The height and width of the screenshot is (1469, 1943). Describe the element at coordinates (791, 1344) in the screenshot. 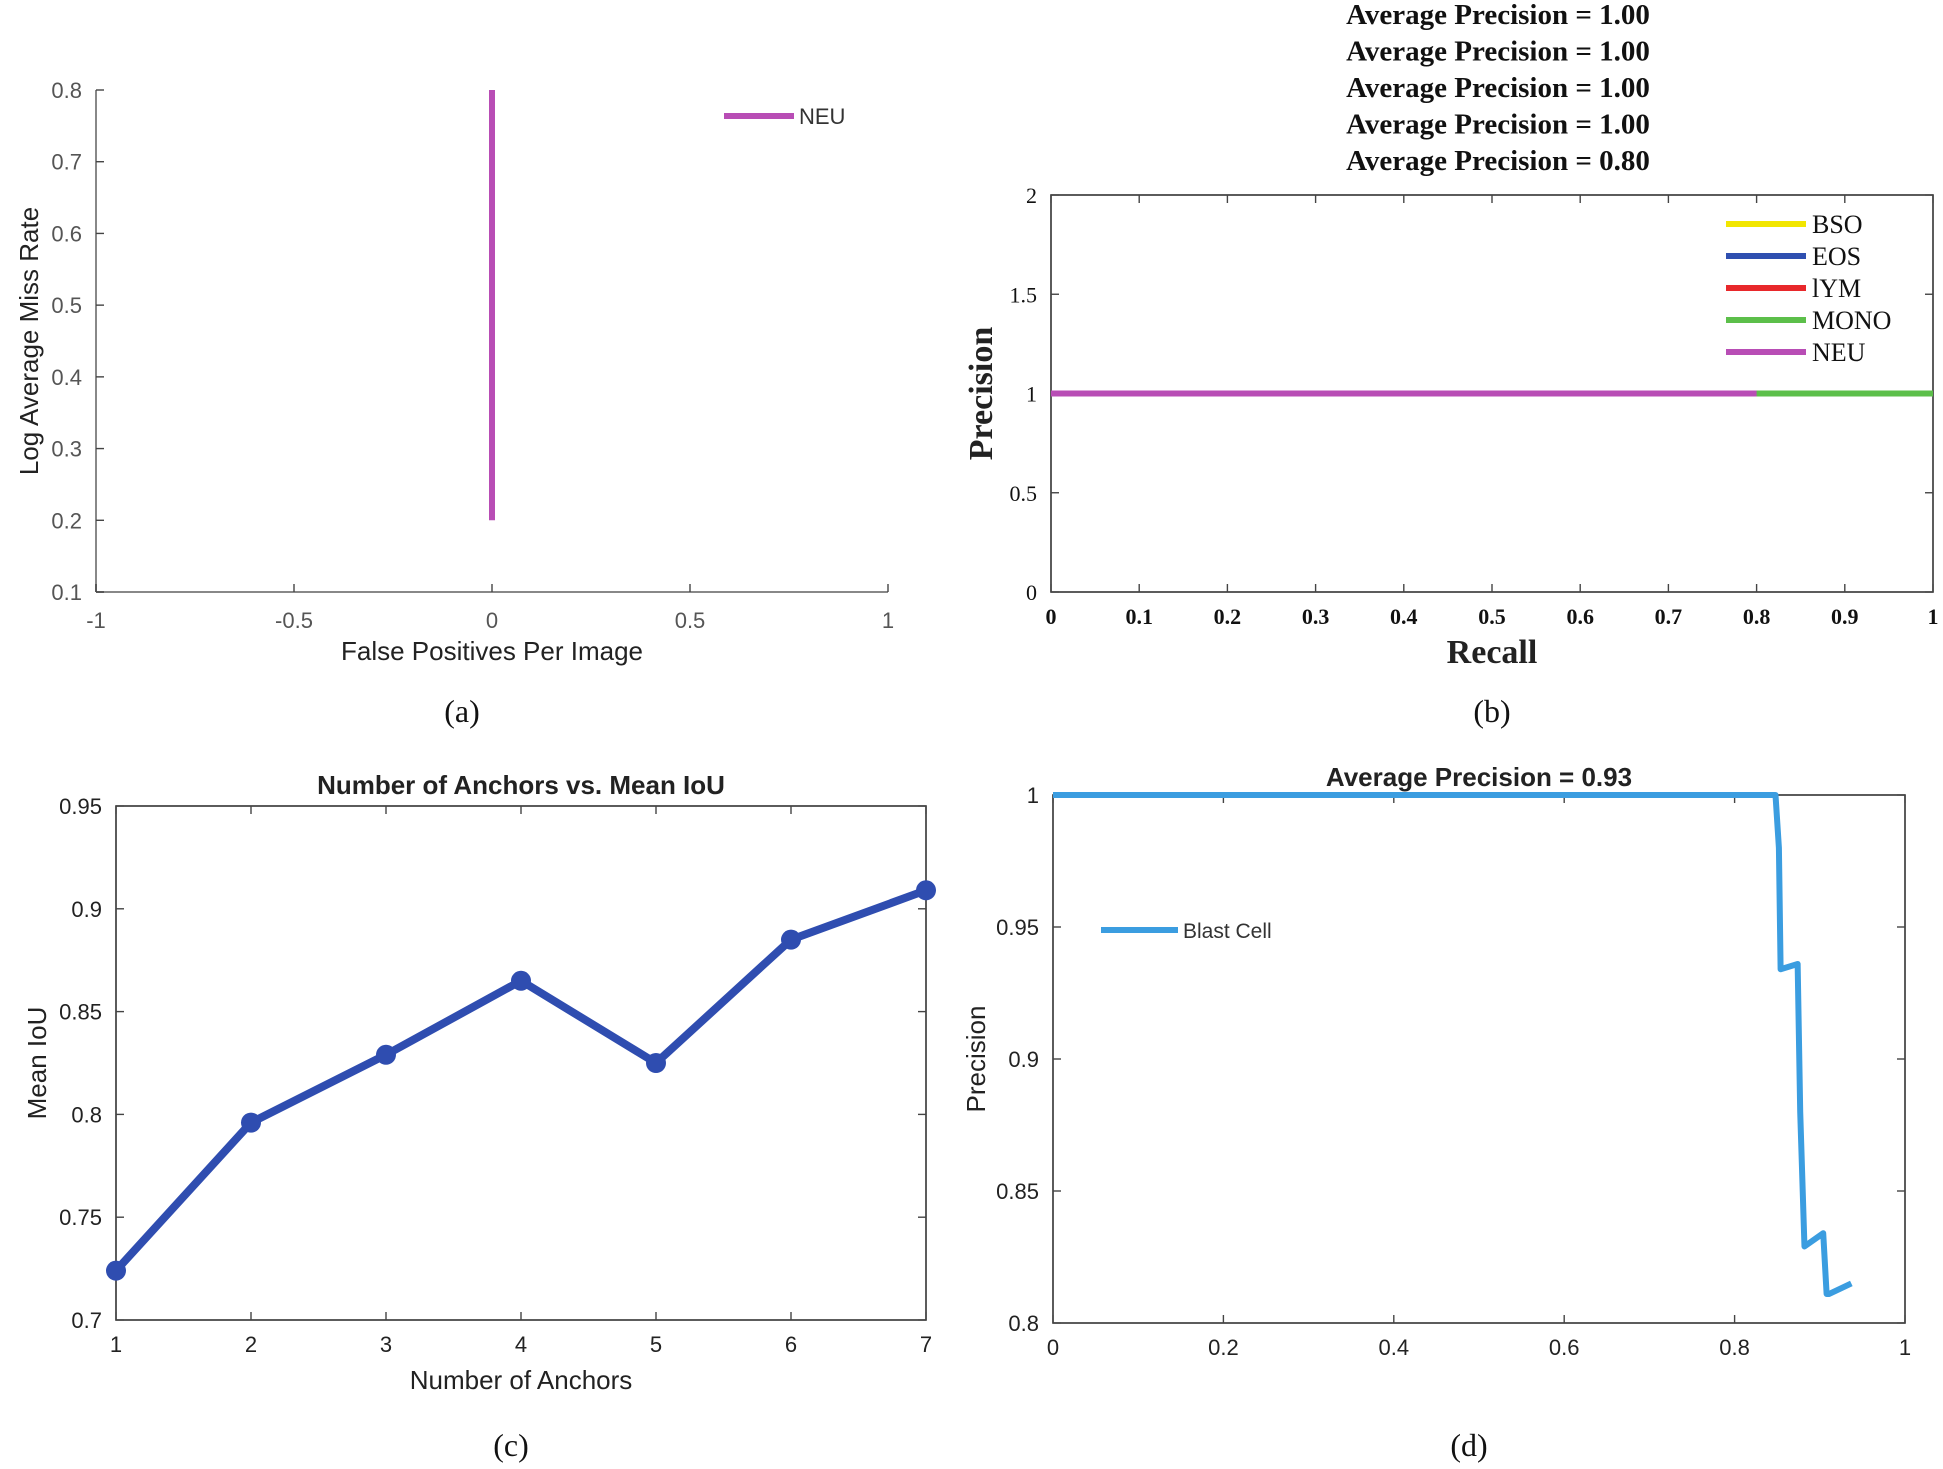

I see `x-tick-label: 6` at that location.